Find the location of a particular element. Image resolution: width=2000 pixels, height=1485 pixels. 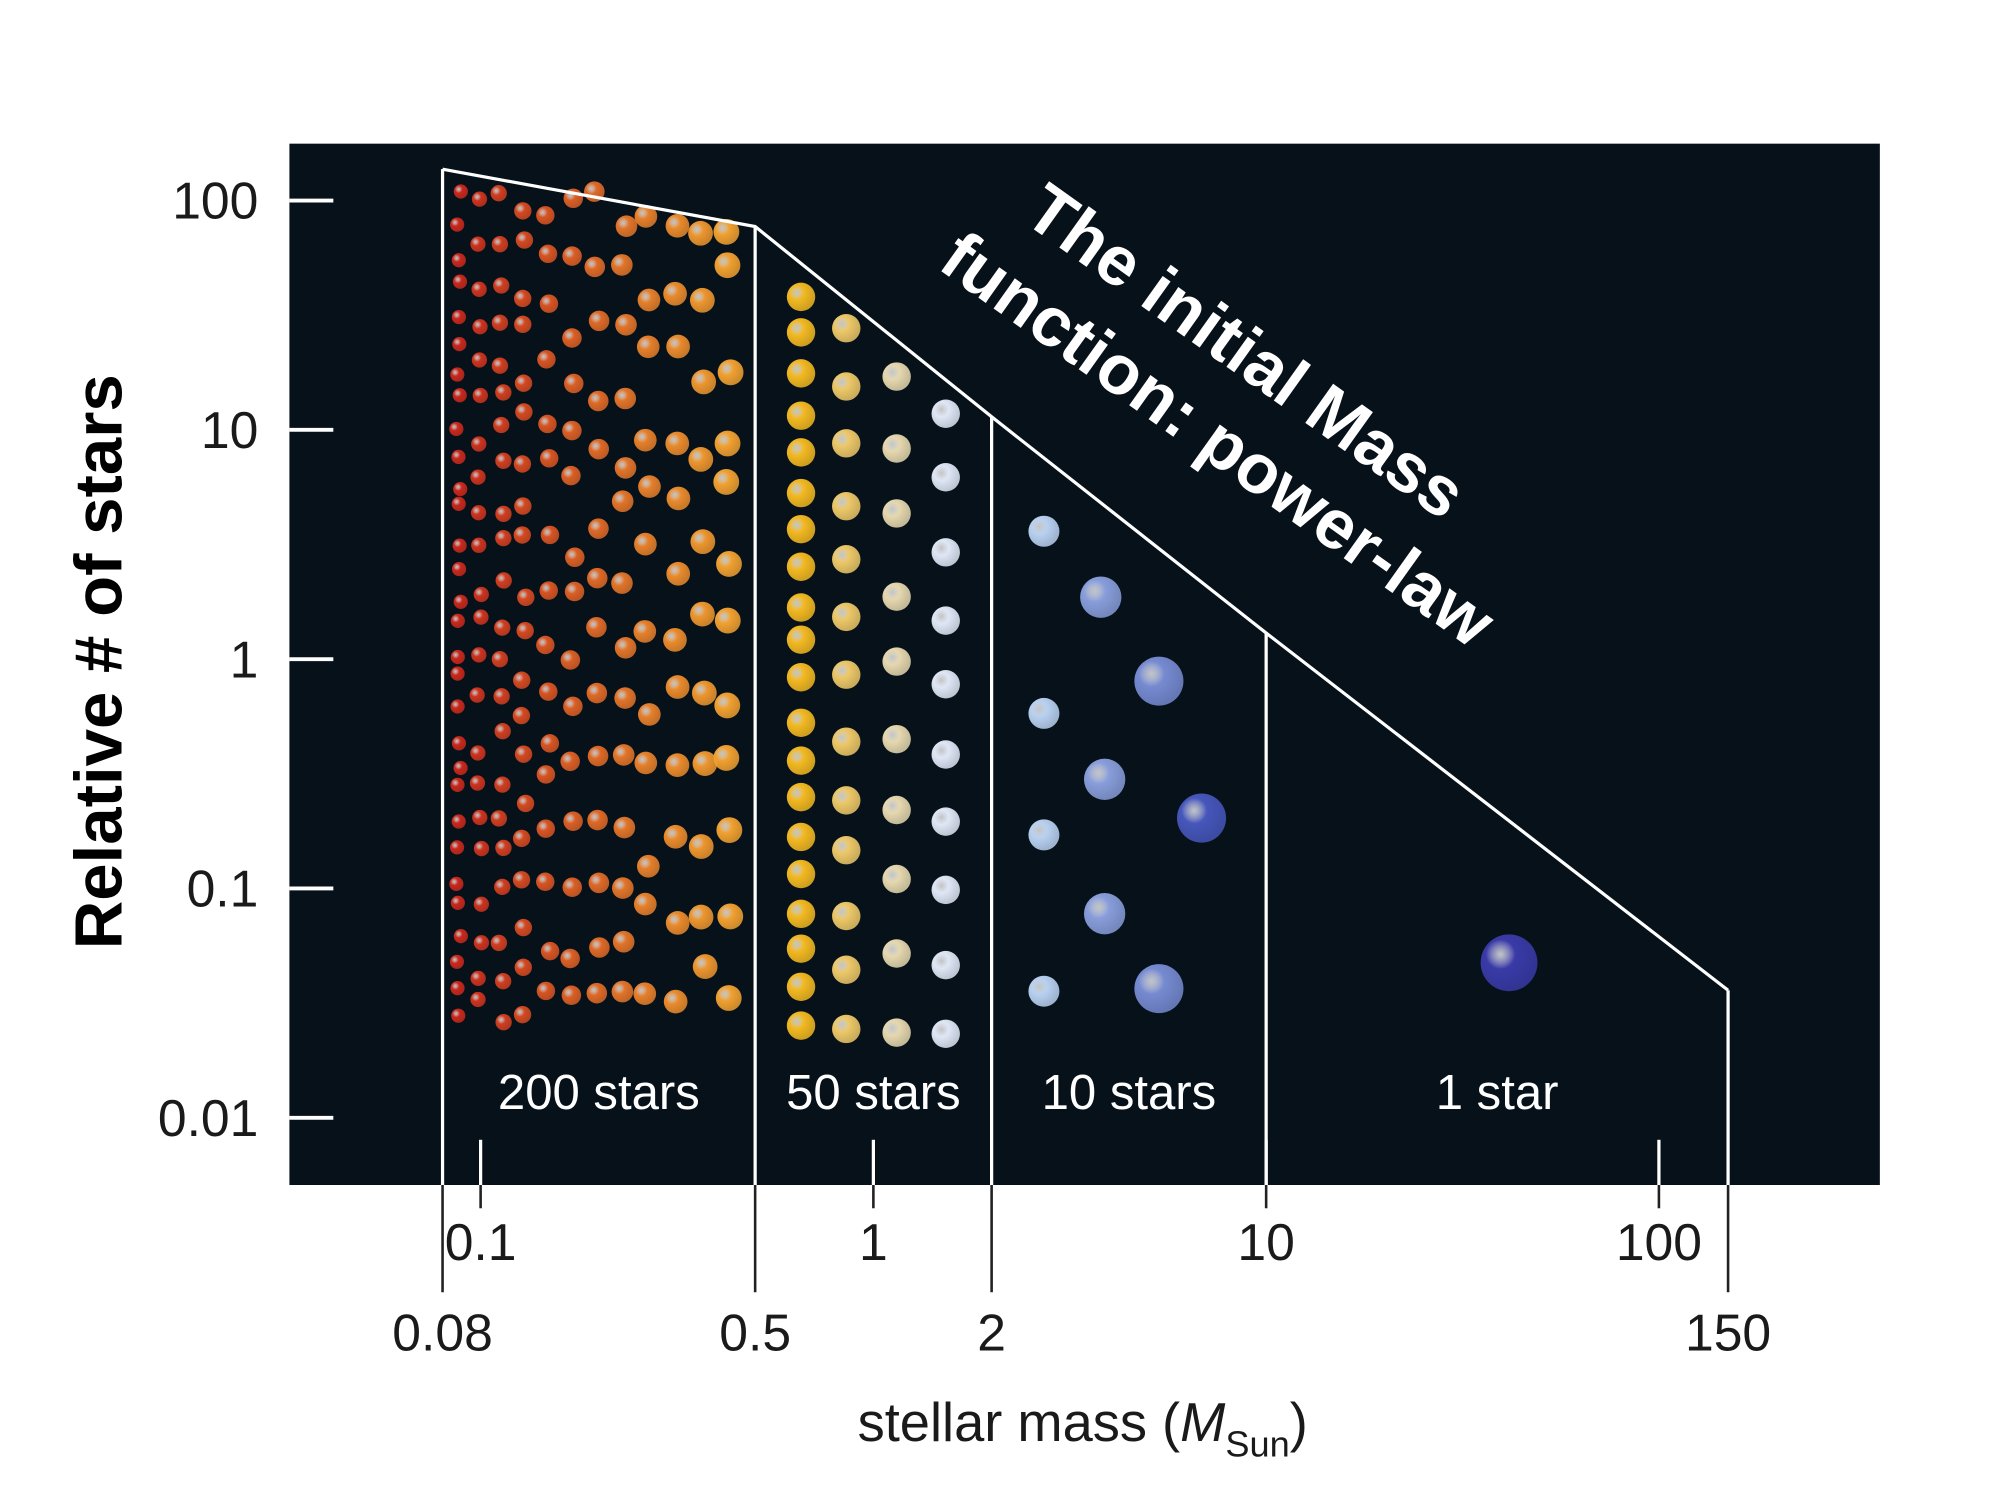

x-tick-label: 1 is located at coordinates (873, 1242).